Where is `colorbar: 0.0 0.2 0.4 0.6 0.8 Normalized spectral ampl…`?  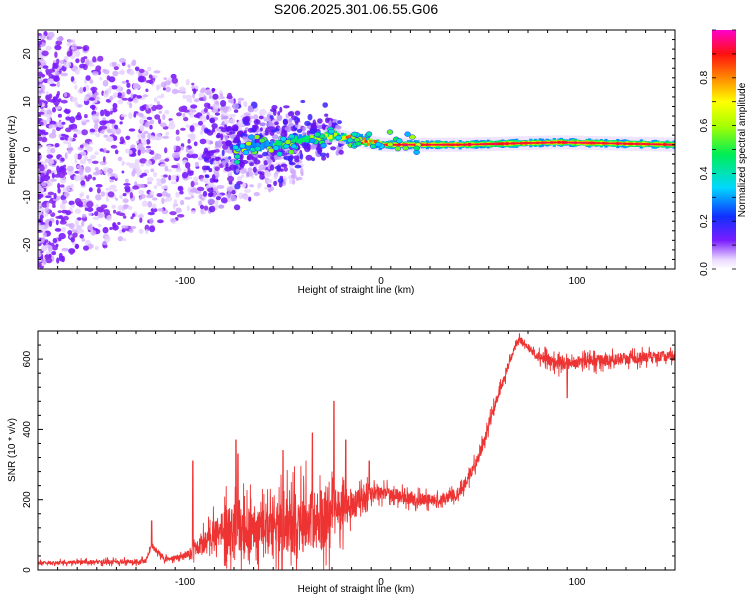
colorbar: 0.0 0.2 0.4 0.6 0.8 Normalized spectral ampl… is located at coordinates (723, 152).